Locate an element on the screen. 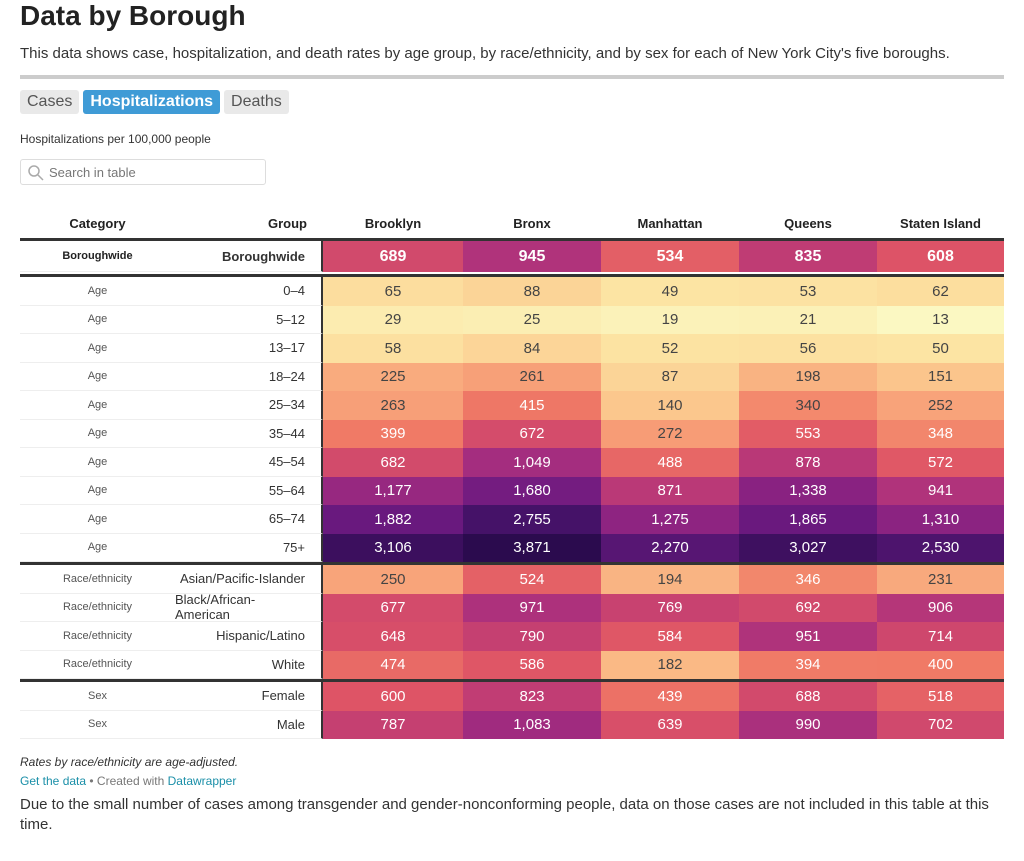 The width and height of the screenshot is (1024, 861). value-cell: 906 is located at coordinates (940, 607).